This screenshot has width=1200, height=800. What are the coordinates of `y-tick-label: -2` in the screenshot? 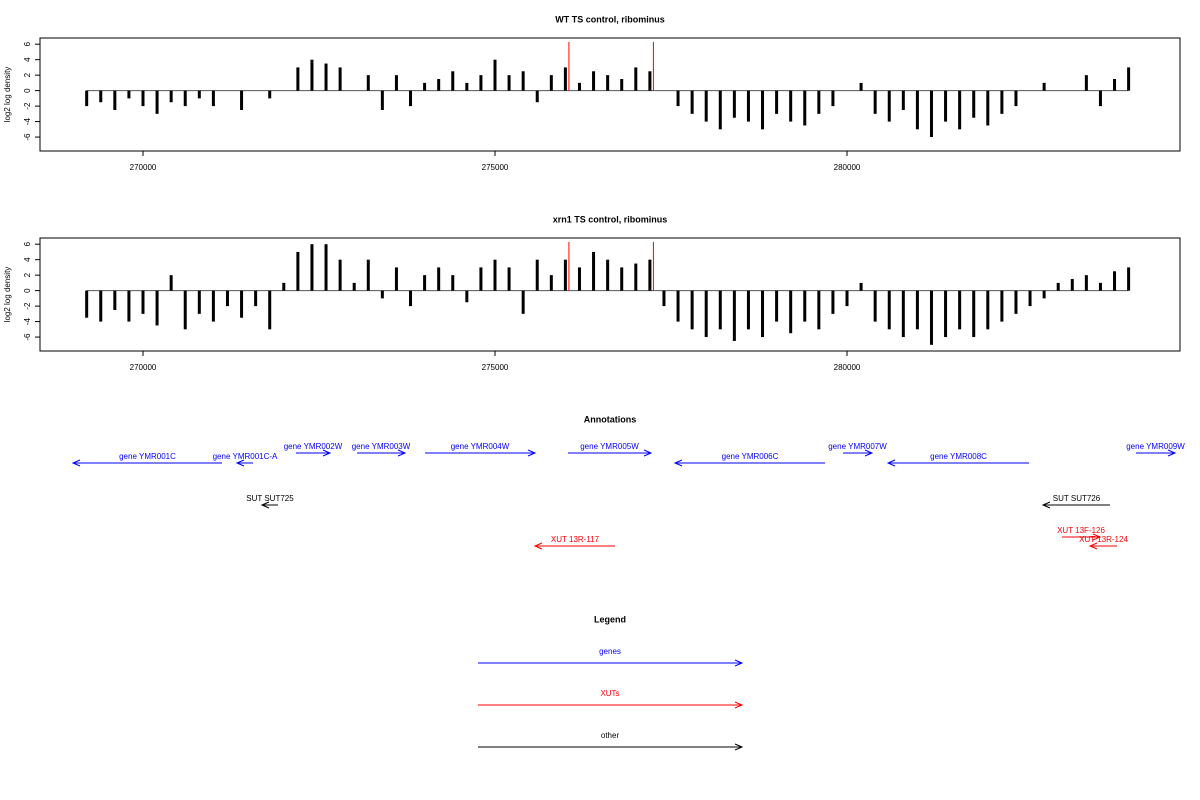 It's located at (27, 306).